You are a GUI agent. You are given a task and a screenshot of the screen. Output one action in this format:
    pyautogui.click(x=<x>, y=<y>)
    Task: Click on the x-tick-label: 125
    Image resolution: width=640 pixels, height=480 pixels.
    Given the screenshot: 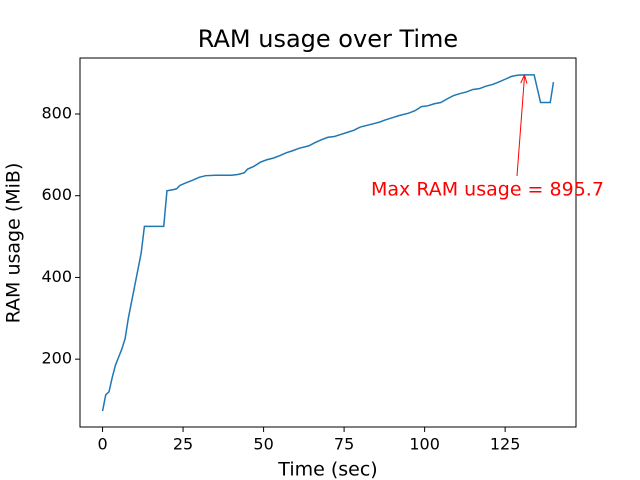 What is the action you would take?
    pyautogui.click(x=505, y=444)
    